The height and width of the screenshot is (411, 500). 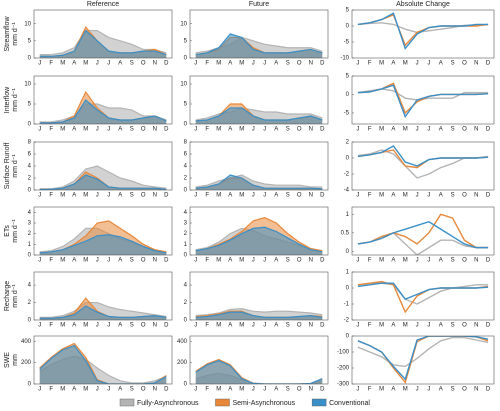 I want to click on y-tick-label: 6, so click(x=186, y=155).